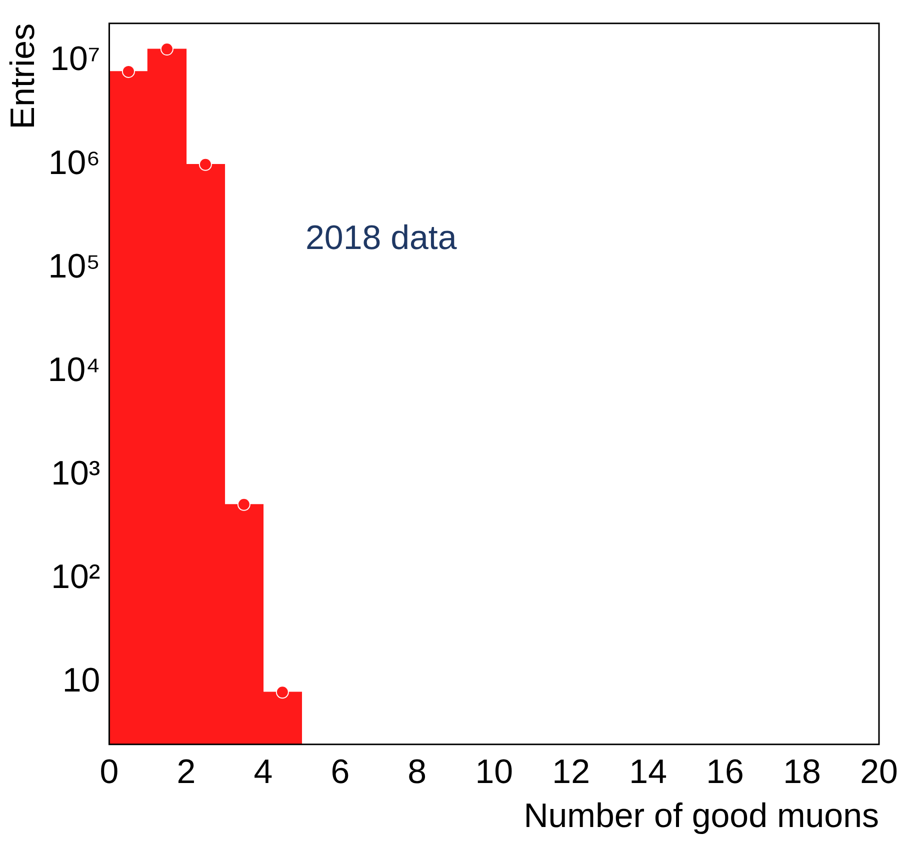 Image resolution: width=919 pixels, height=842 pixels. What do you see at coordinates (74, 369) in the screenshot?
I see `y-tick-label: 10⁴` at bounding box center [74, 369].